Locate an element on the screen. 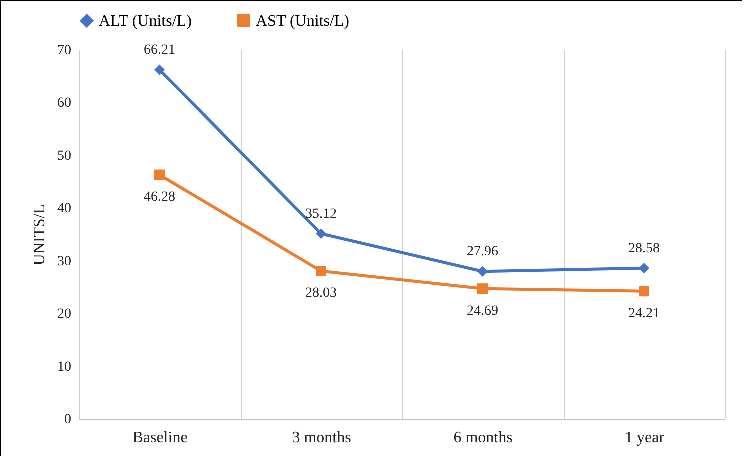 The width and height of the screenshot is (744, 458). data-label: 28.03 is located at coordinates (321, 294).